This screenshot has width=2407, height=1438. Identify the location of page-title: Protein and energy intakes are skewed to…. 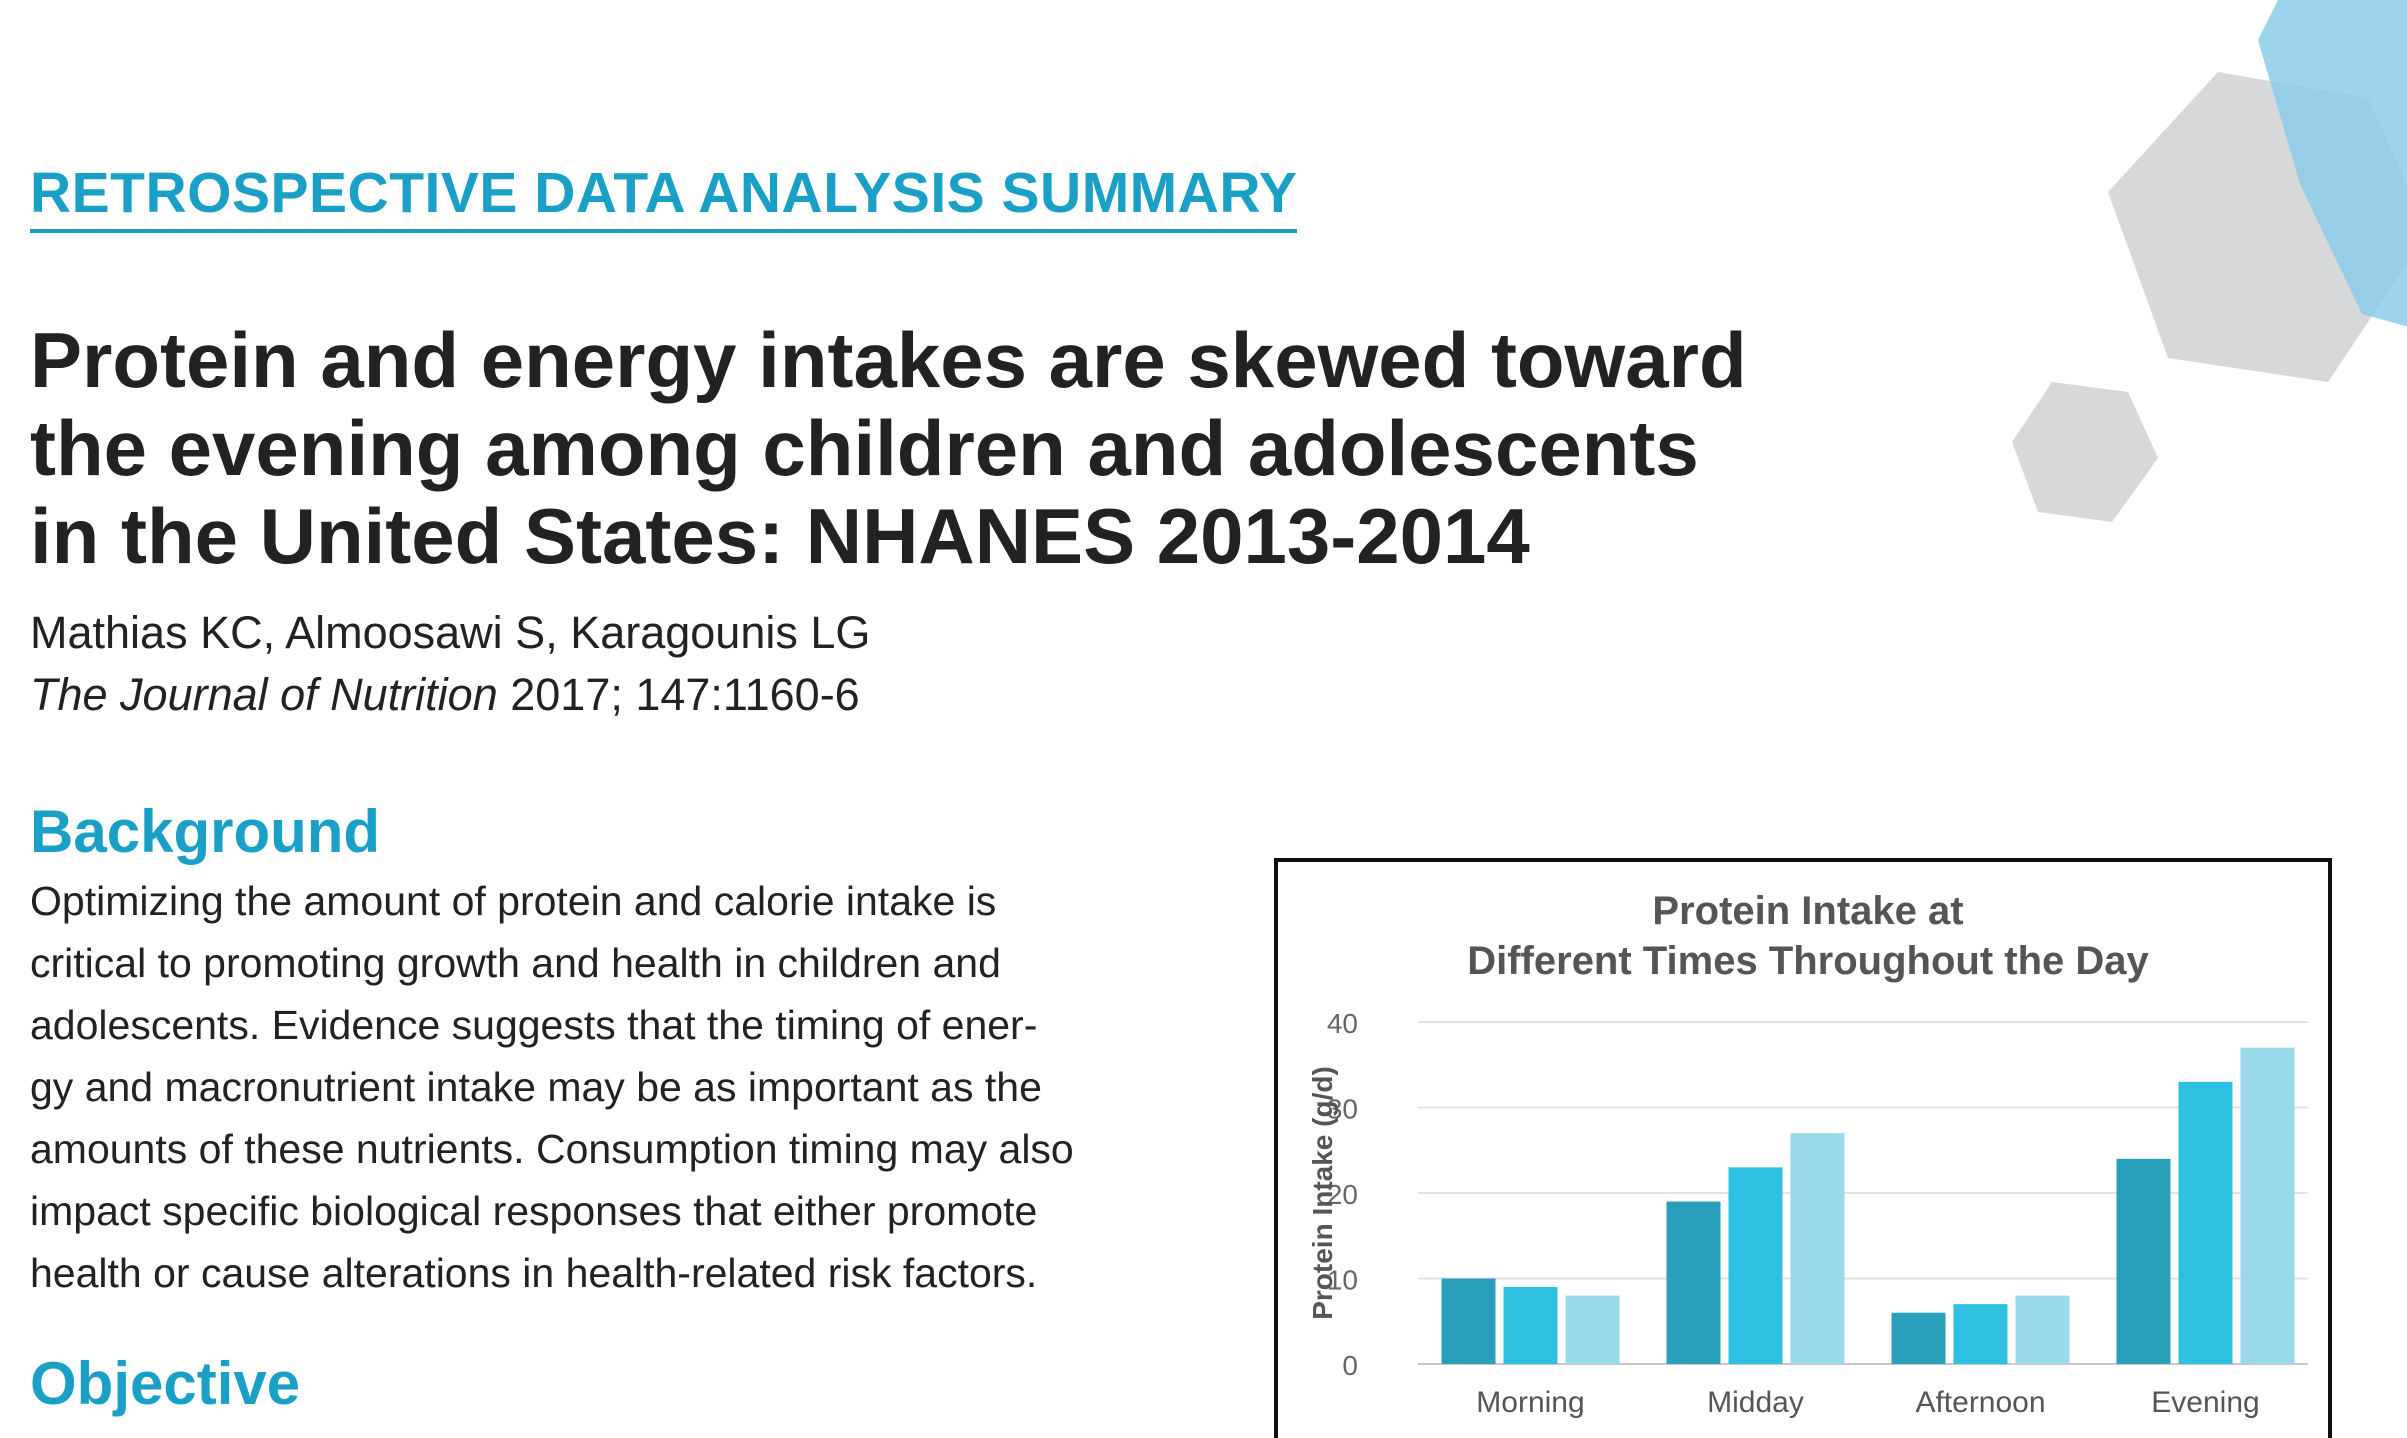
(888, 448).